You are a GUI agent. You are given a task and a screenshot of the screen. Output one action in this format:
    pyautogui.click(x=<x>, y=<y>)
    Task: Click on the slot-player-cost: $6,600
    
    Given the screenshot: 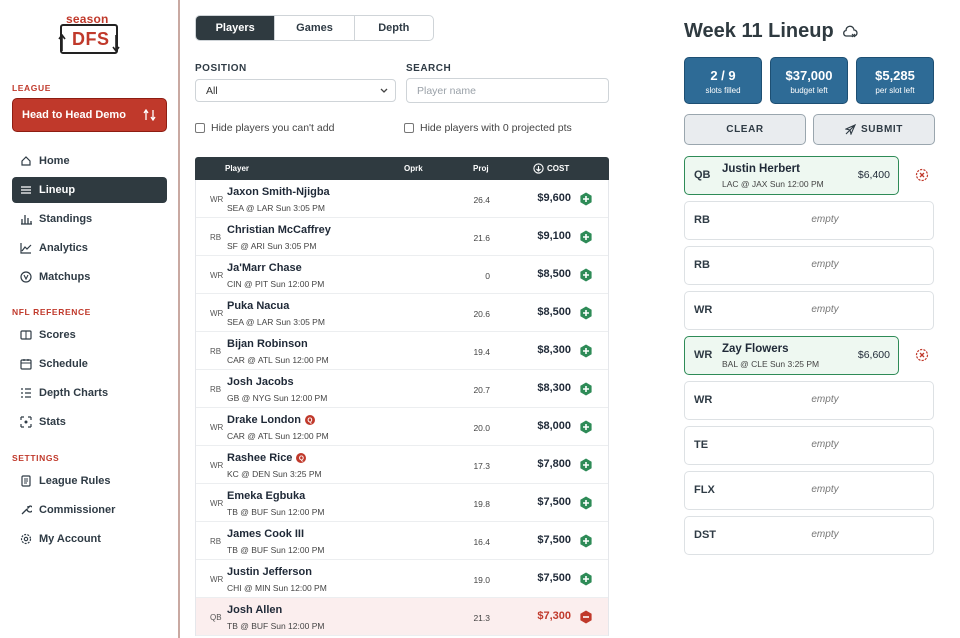 What is the action you would take?
    pyautogui.click(x=873, y=355)
    